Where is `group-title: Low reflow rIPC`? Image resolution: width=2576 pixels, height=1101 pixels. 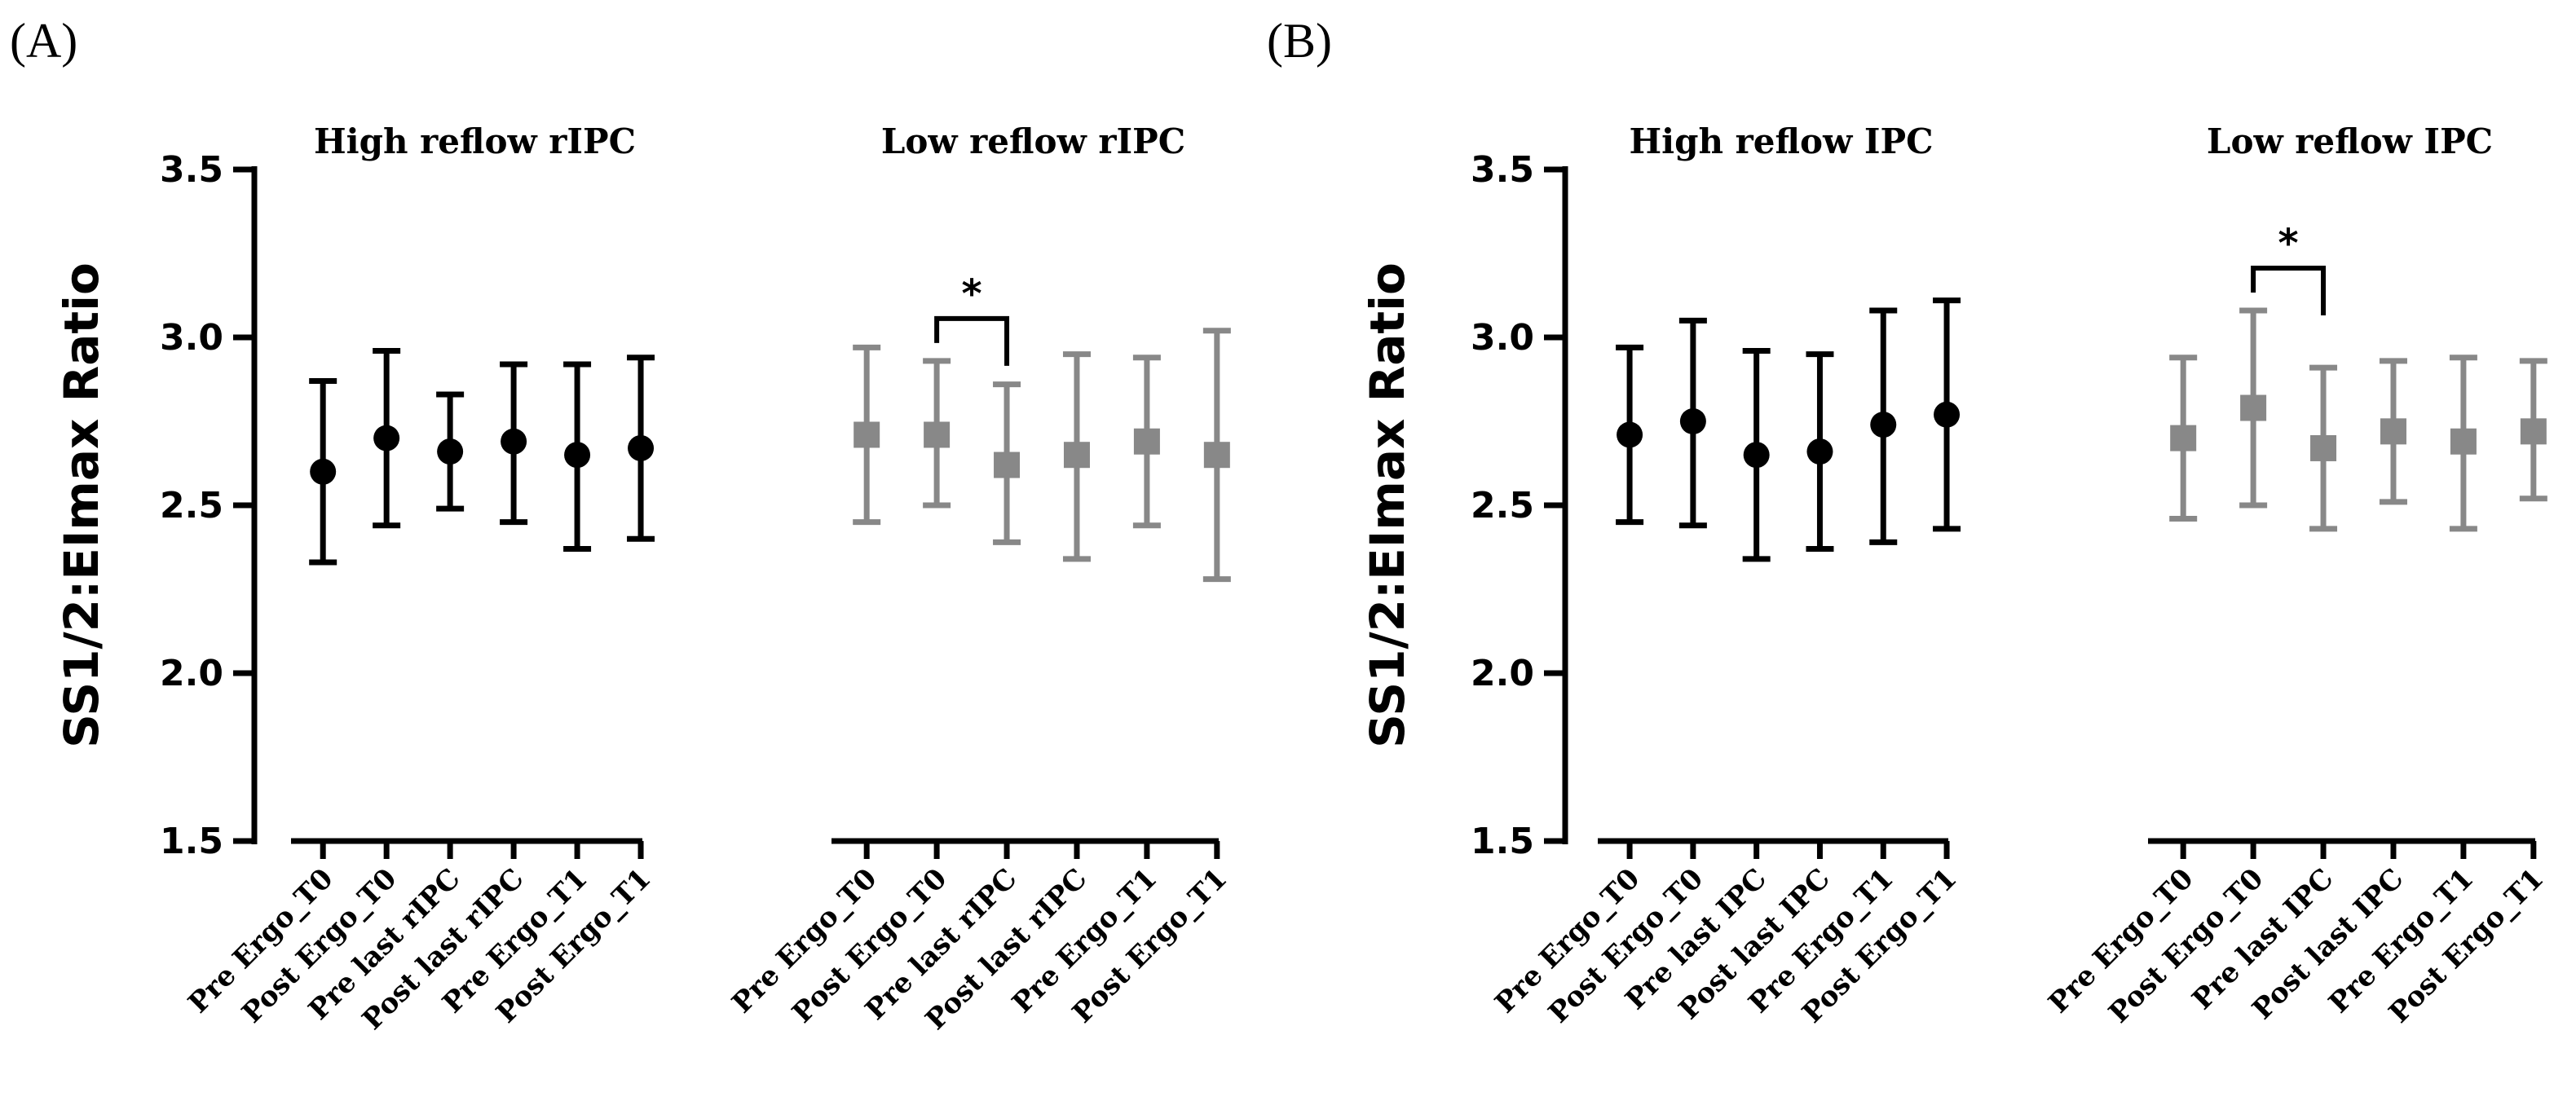 group-title: Low reflow rIPC is located at coordinates (1033, 141).